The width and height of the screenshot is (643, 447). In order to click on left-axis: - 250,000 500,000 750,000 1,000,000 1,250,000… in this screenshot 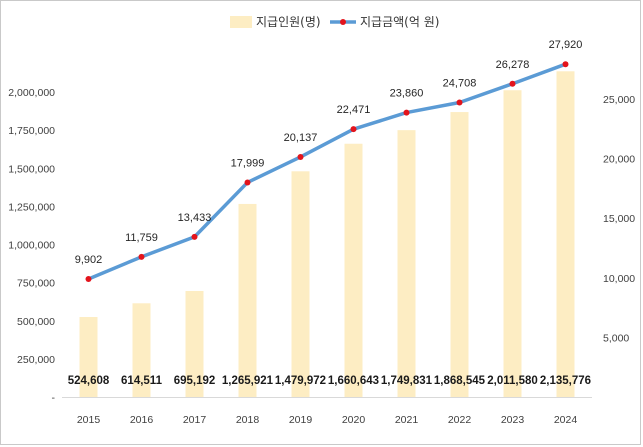, I will do `click(31, 245)`.